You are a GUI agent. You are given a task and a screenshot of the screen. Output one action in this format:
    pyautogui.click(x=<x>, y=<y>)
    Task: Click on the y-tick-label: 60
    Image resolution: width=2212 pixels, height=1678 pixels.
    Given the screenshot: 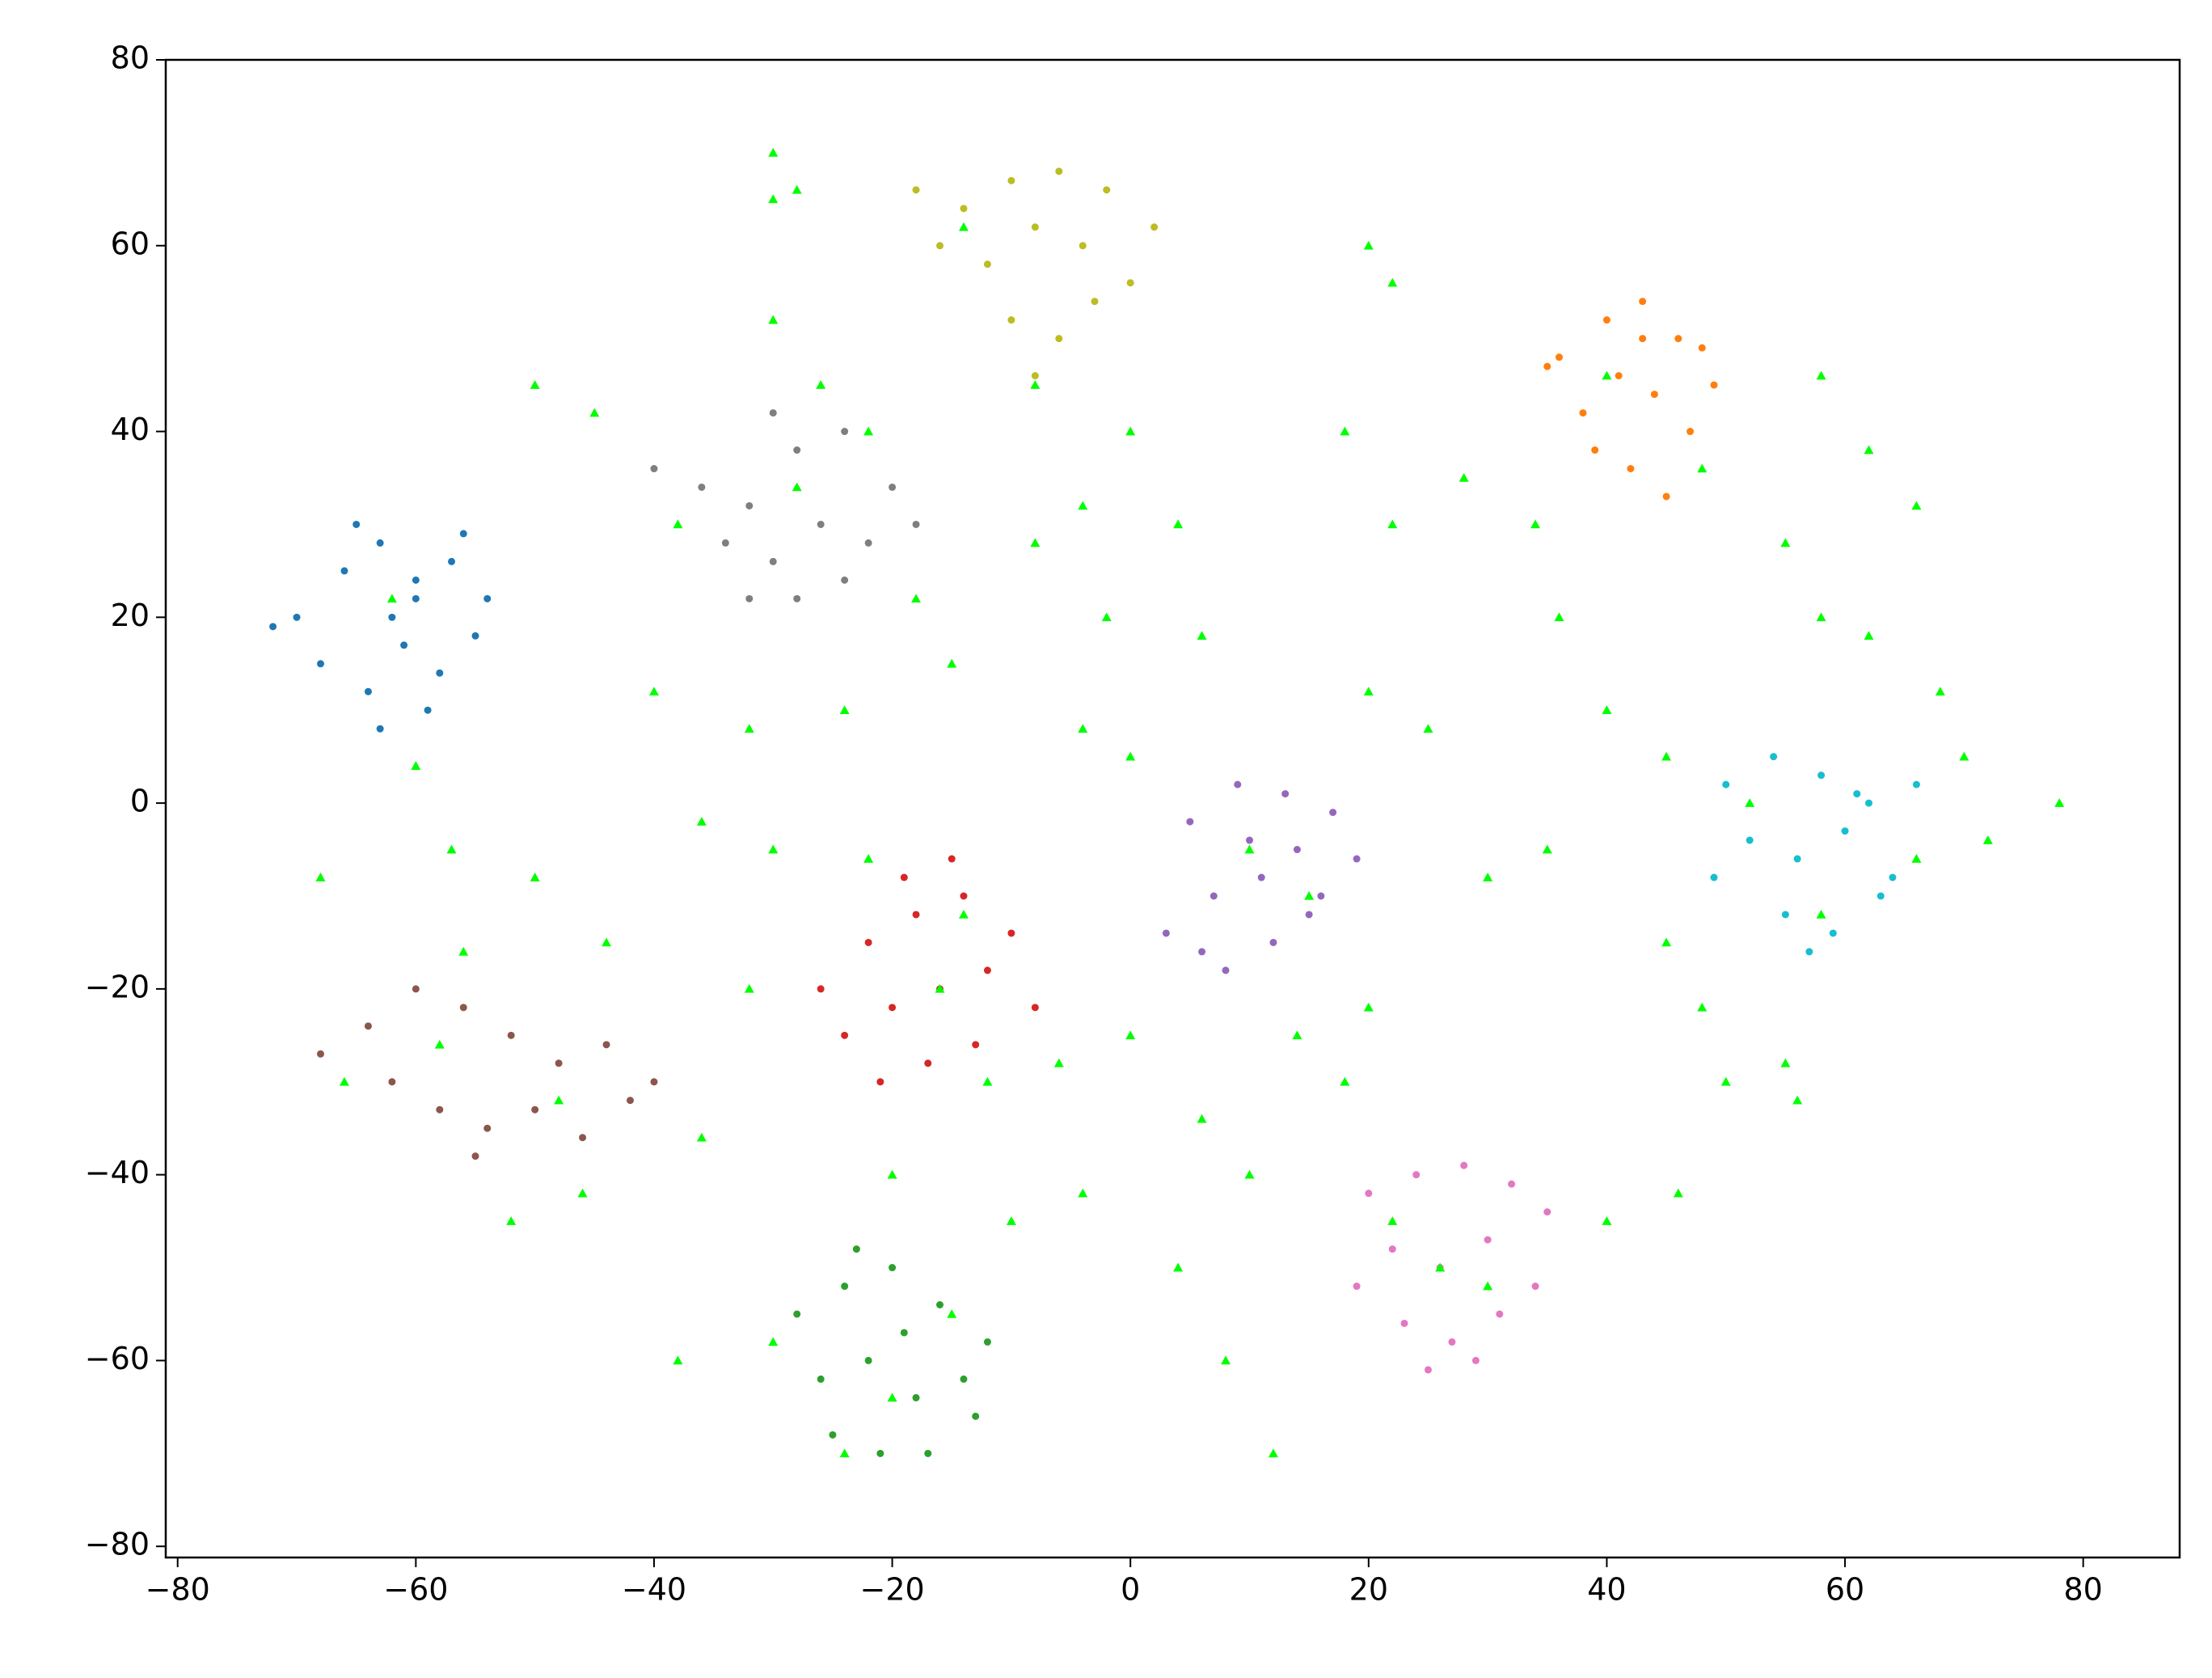 What is the action you would take?
    pyautogui.click(x=130, y=244)
    